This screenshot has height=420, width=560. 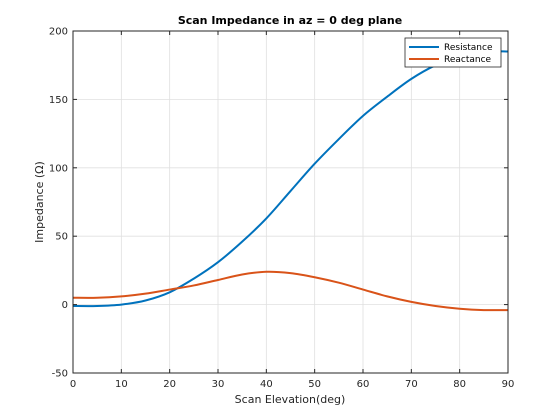 I want to click on x-tick-label: 70, so click(x=411, y=384).